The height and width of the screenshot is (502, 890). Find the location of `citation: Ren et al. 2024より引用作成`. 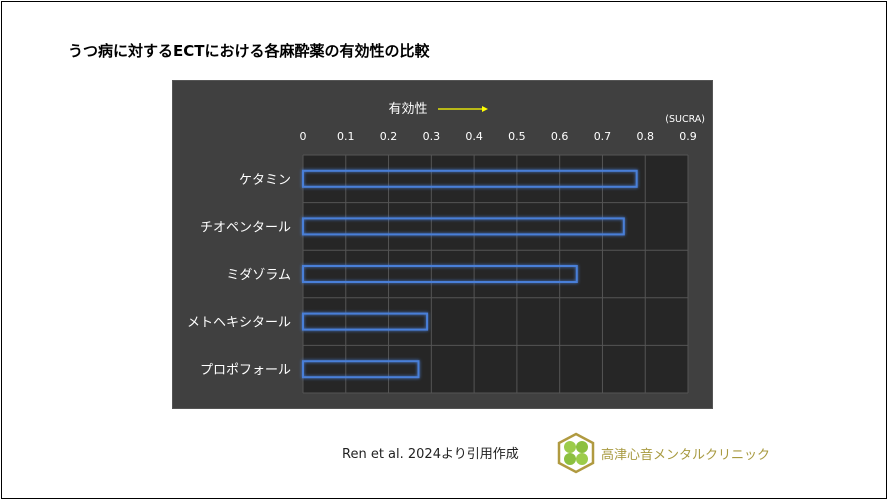

citation: Ren et al. 2024より引用作成 is located at coordinates (430, 454).